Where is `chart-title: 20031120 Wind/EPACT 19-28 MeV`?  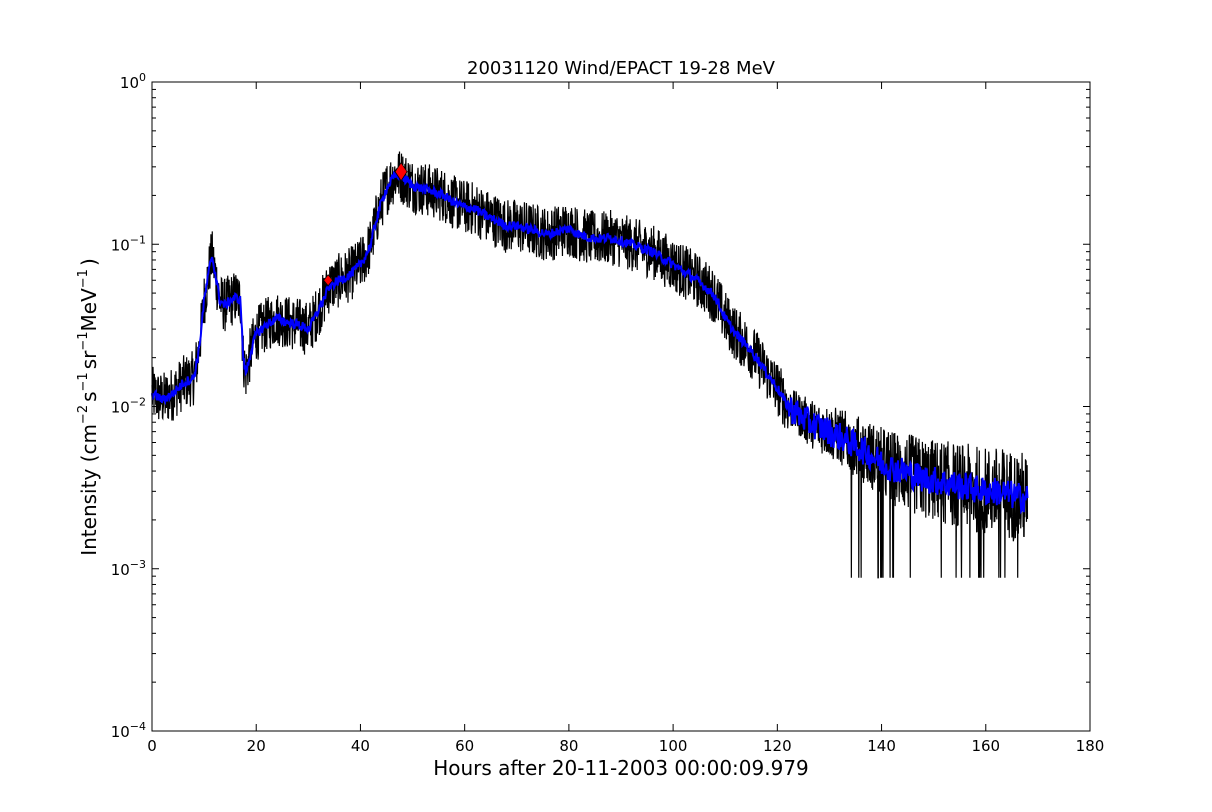
chart-title: 20031120 Wind/EPACT 19-28 MeV is located at coordinates (621, 68).